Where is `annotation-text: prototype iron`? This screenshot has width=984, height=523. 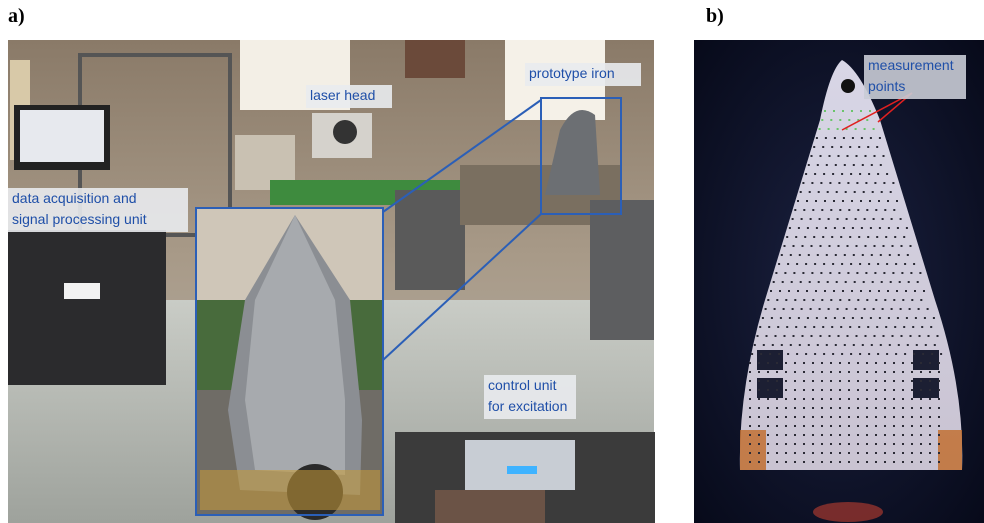
annotation-text: prototype iron is located at coordinates (572, 73).